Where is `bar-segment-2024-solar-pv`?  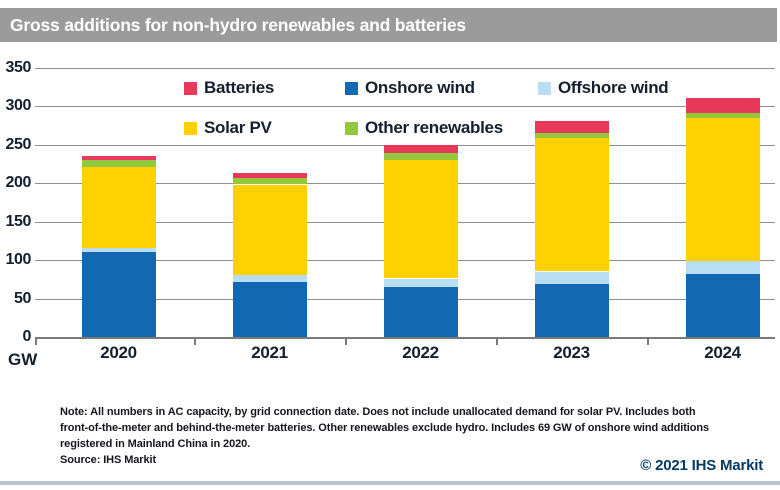 bar-segment-2024-solar-pv is located at coordinates (722, 189).